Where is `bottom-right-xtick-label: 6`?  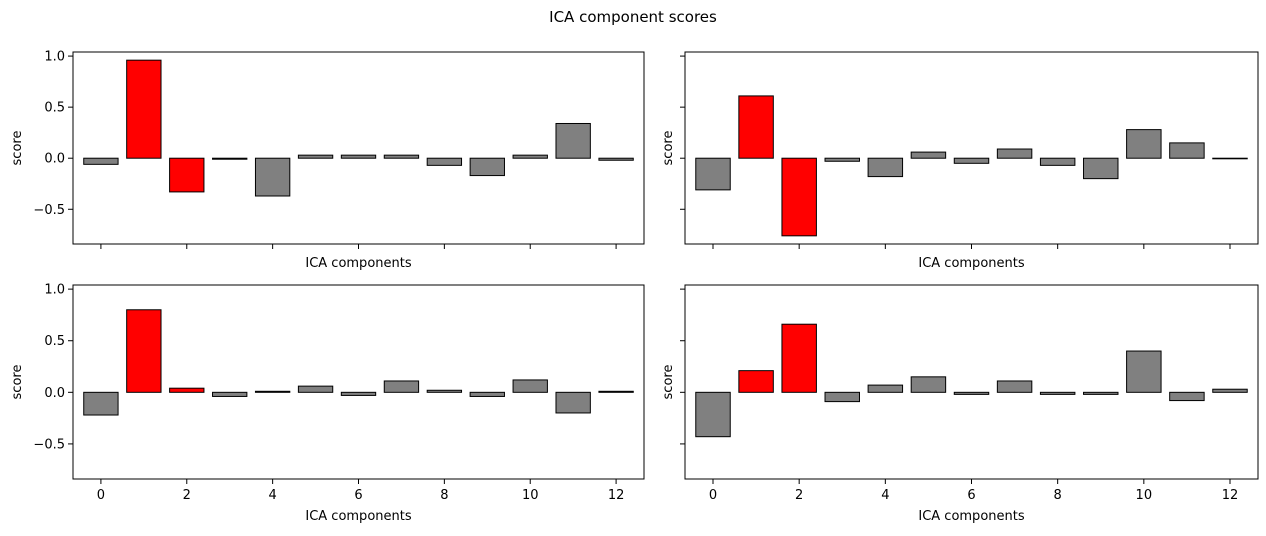 bottom-right-xtick-label: 6 is located at coordinates (971, 495).